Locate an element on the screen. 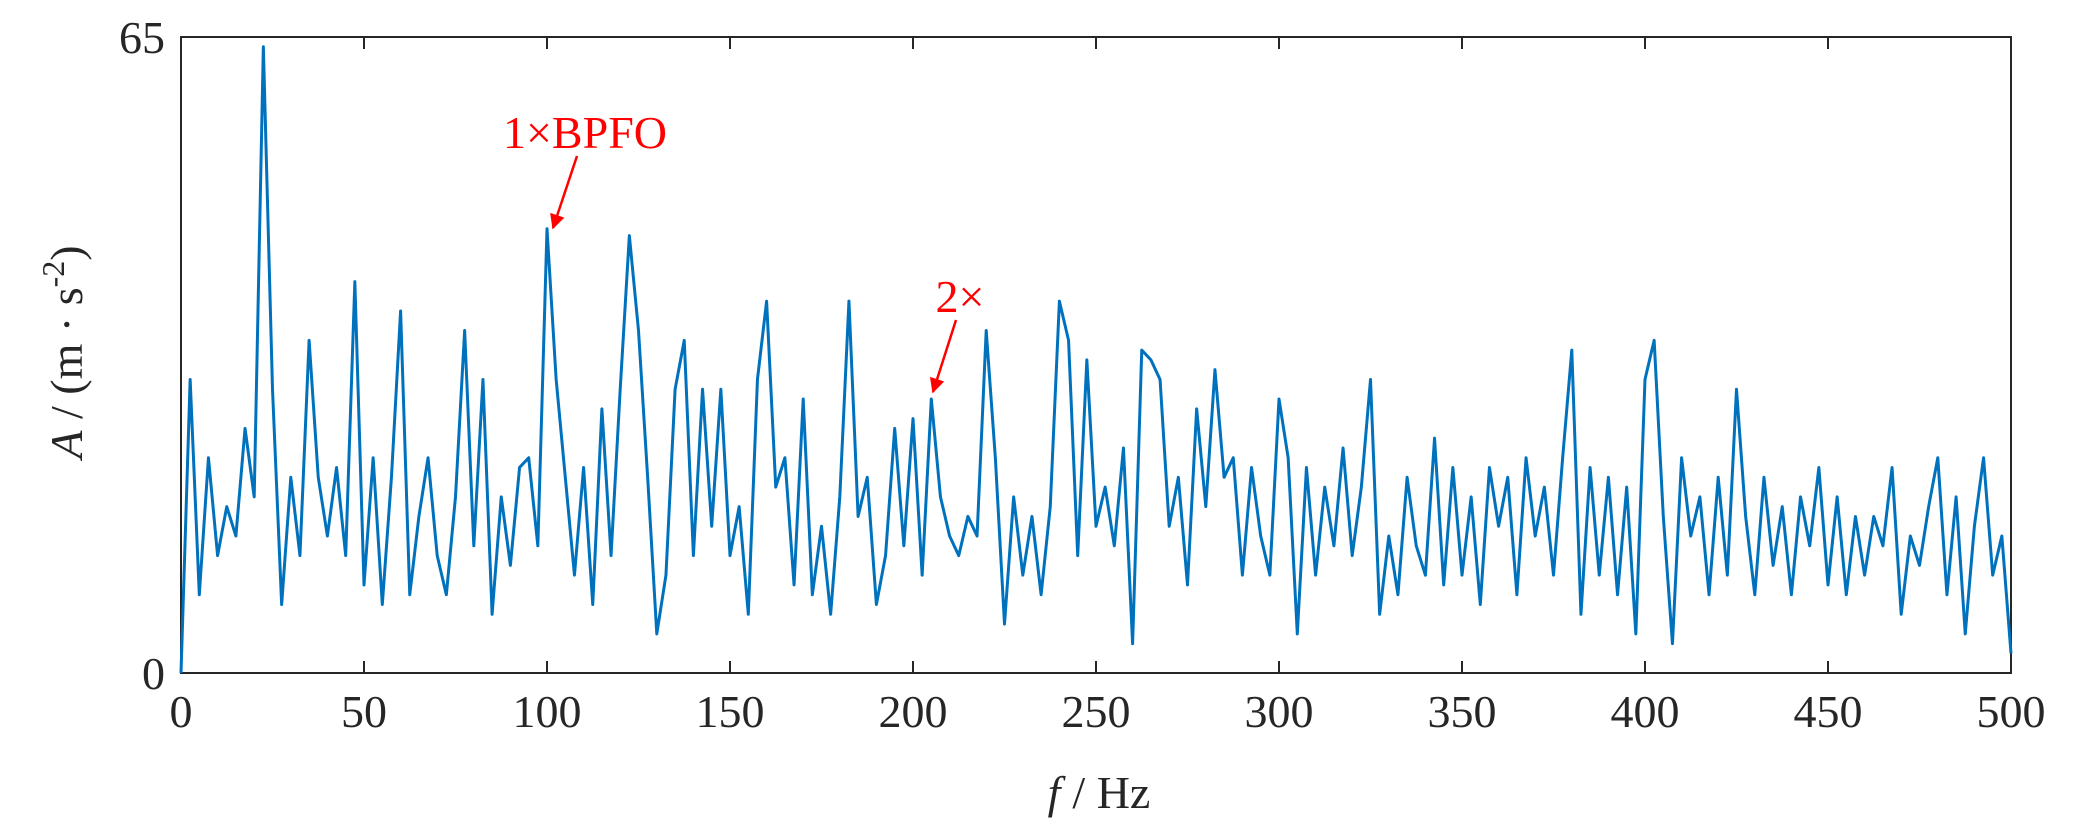 The image size is (2076, 836). x-tick-label: 500 is located at coordinates (2011, 711).